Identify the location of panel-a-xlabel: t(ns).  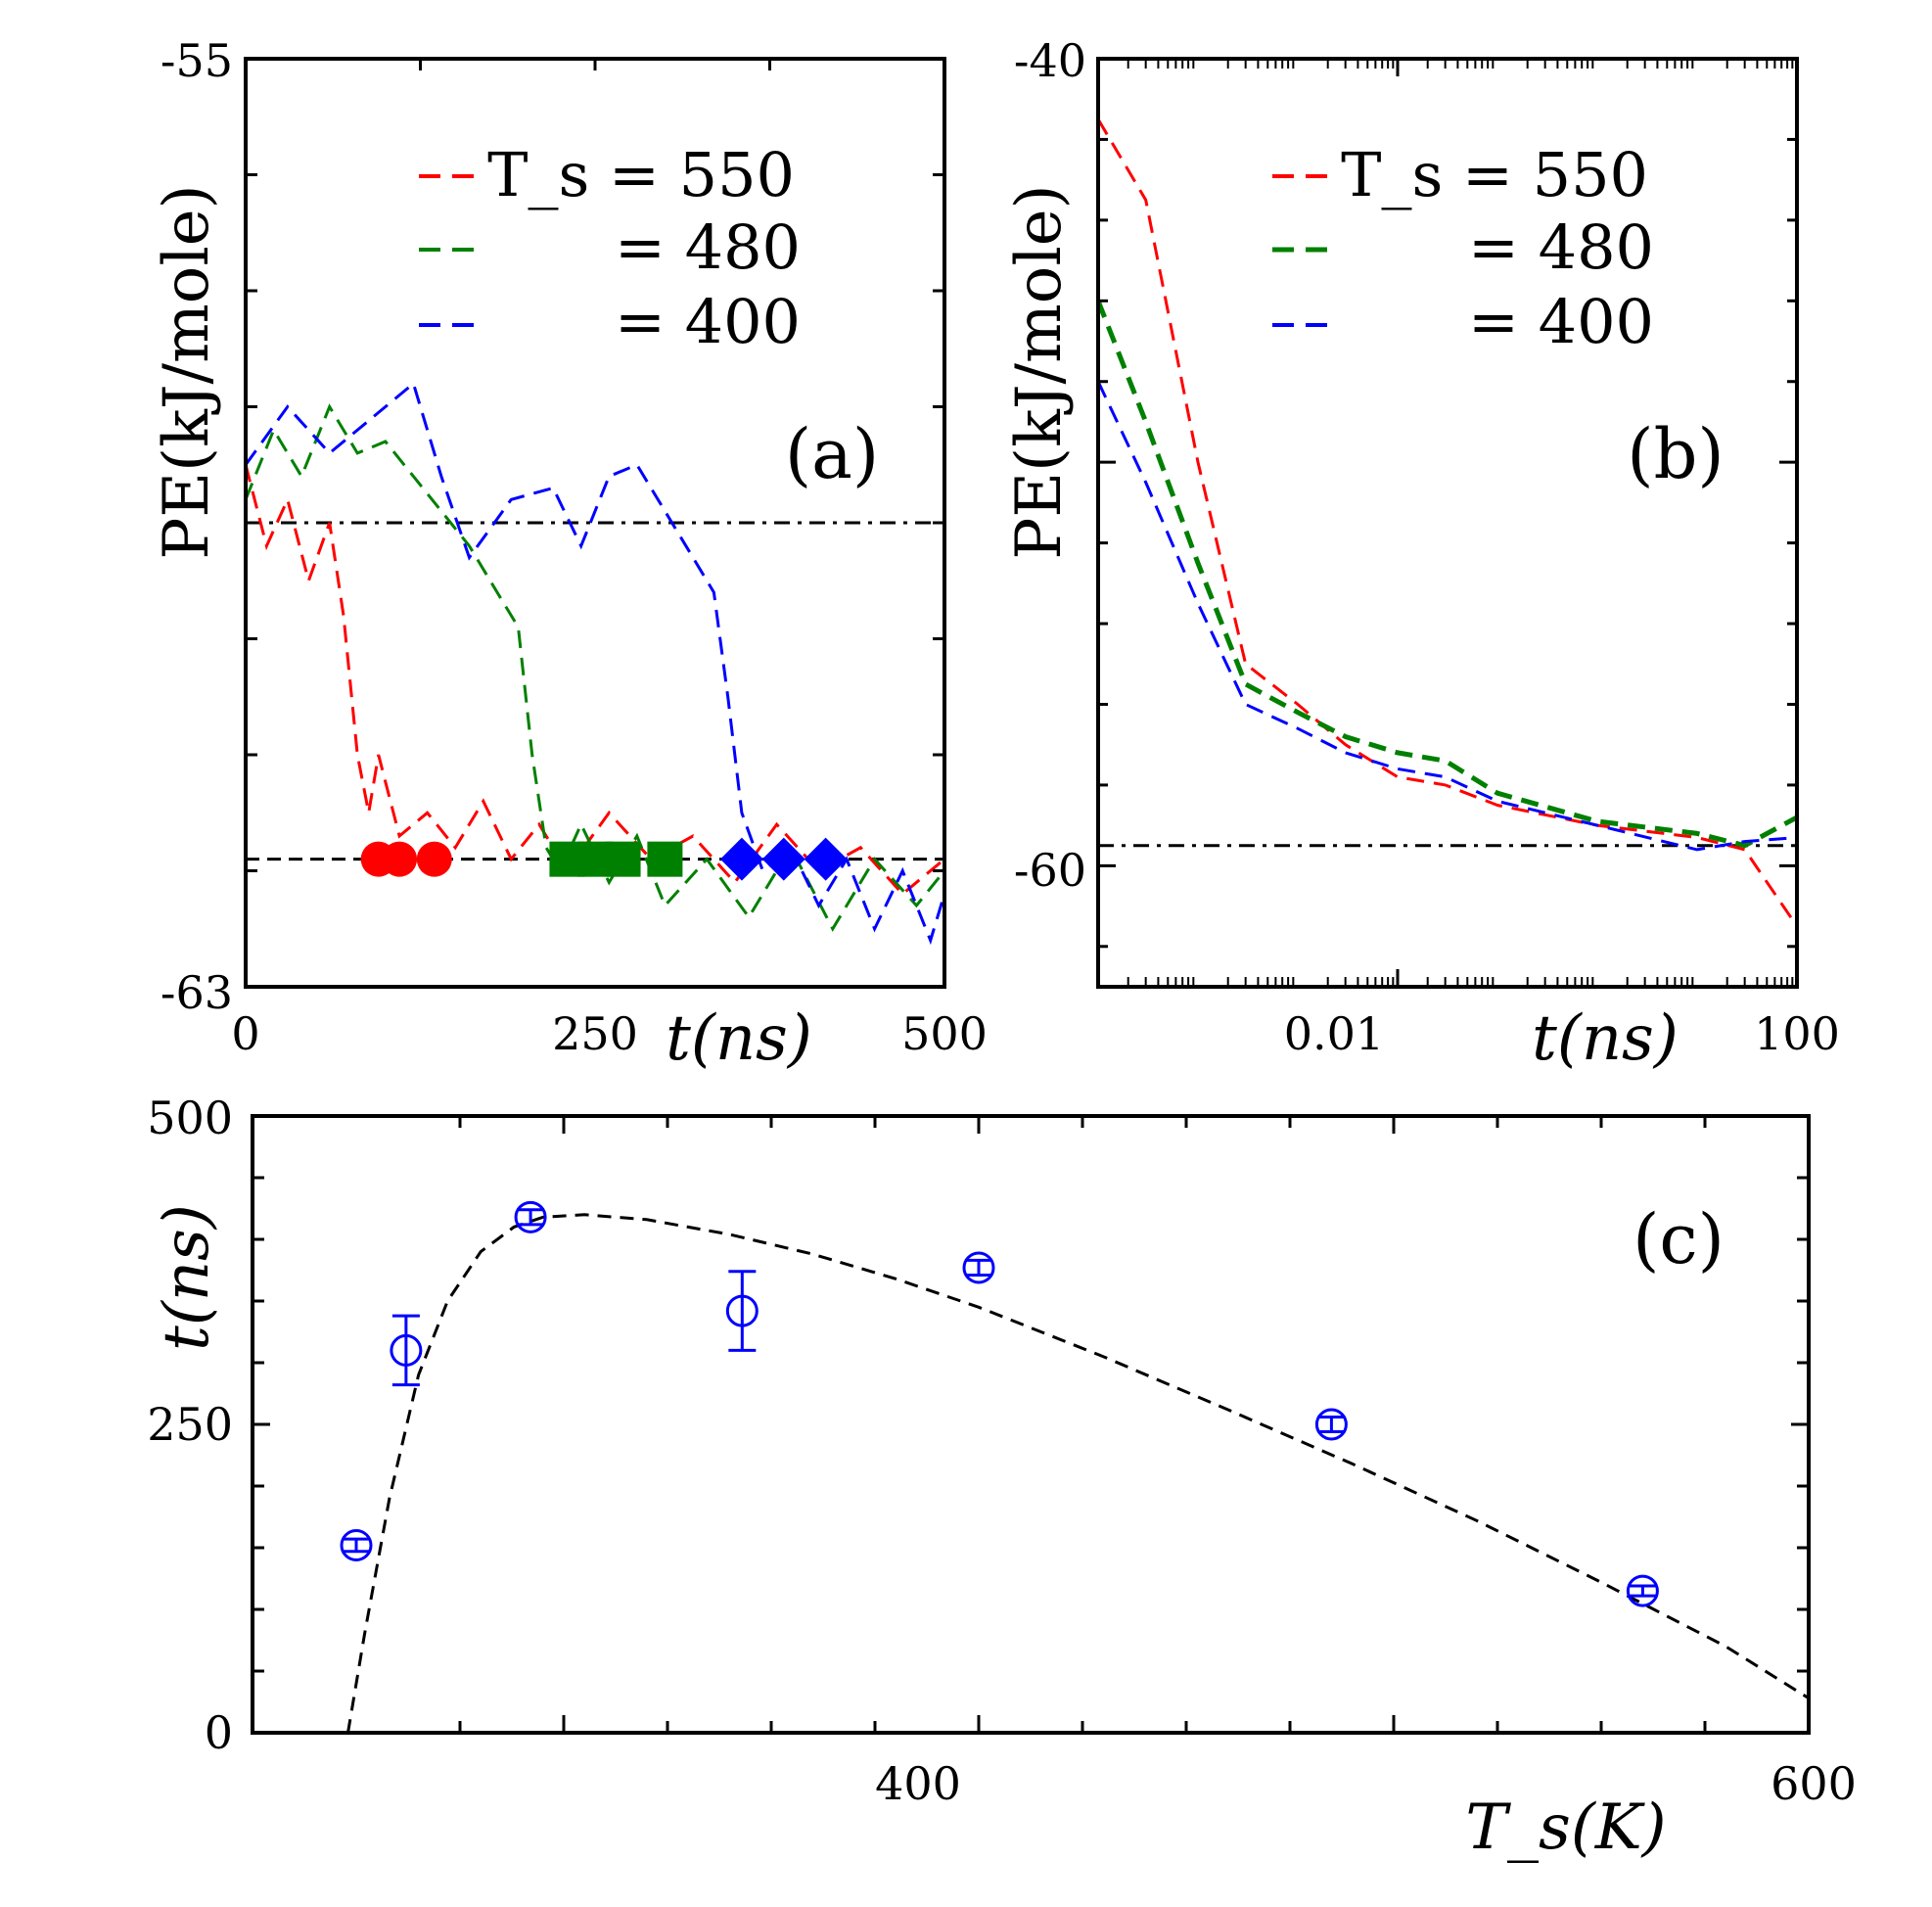
(739, 1038).